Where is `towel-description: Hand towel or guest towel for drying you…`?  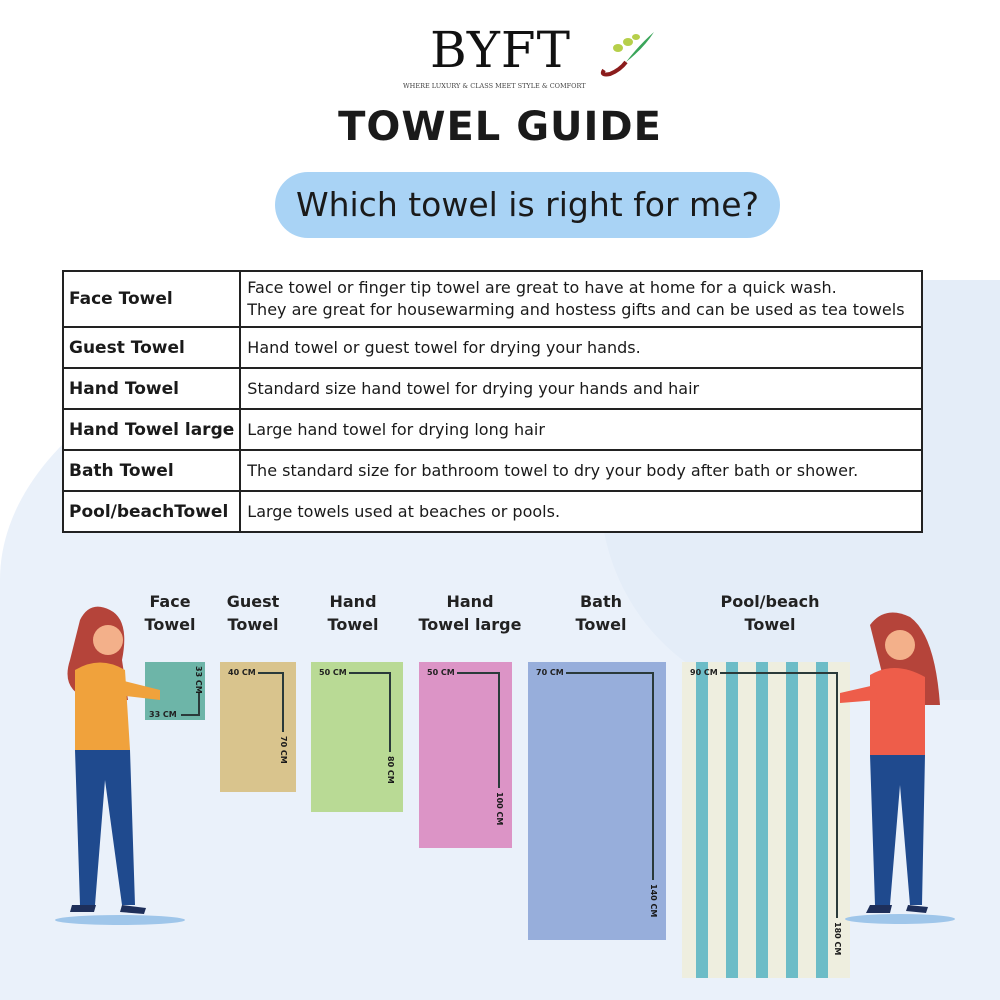
towel-description: Hand towel or guest towel for drying you… is located at coordinates (581, 347).